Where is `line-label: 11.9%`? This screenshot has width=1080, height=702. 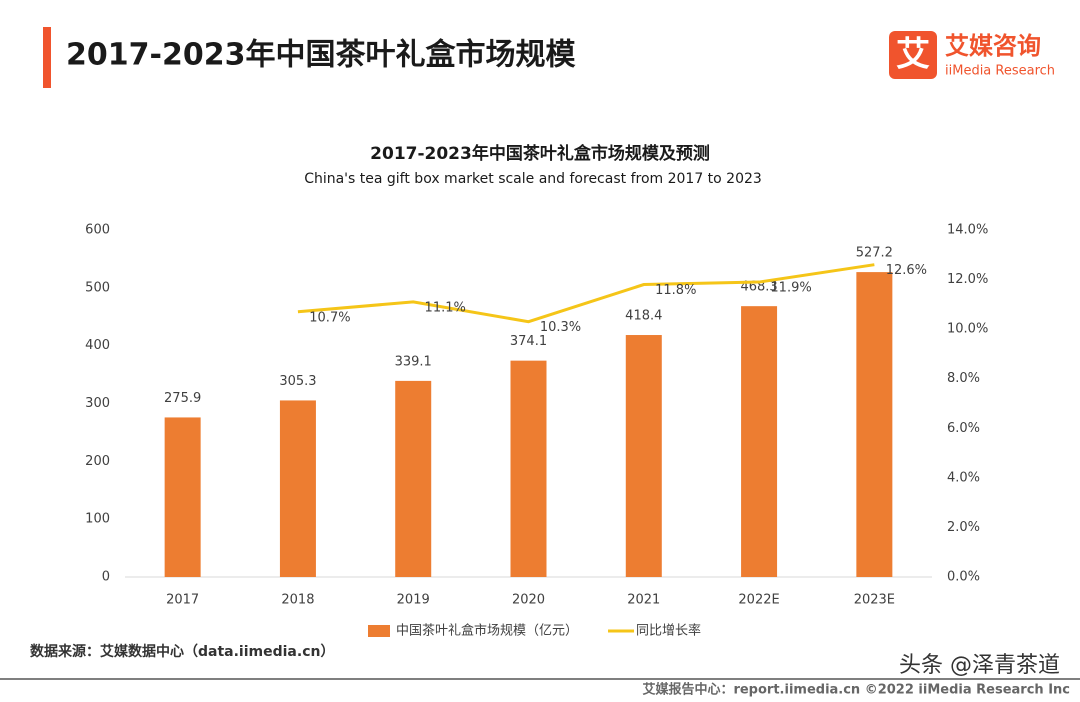
line-label: 11.9% is located at coordinates (790, 288).